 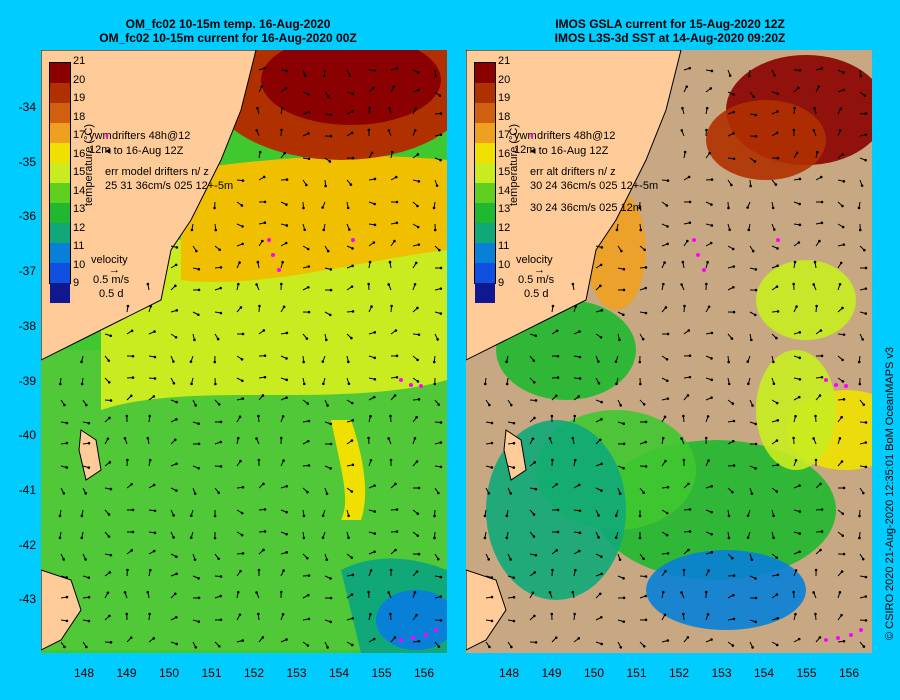 I want to click on right-title-line2: IMOS L3S-3d SST at 14-Aug-2020 09:20Z, so click(x=670, y=38).